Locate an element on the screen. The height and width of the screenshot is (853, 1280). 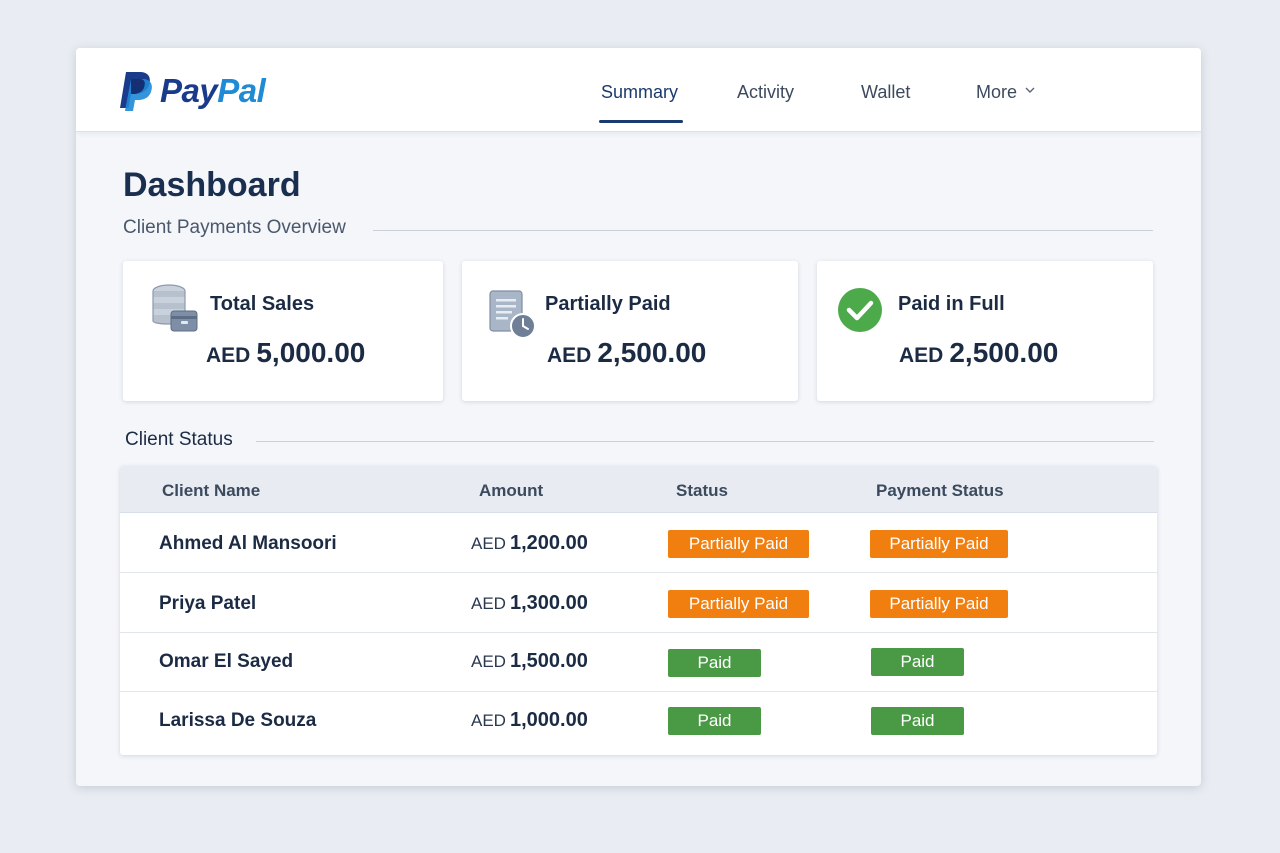
client-amount: AED 1,200.00 is located at coordinates (529, 543).